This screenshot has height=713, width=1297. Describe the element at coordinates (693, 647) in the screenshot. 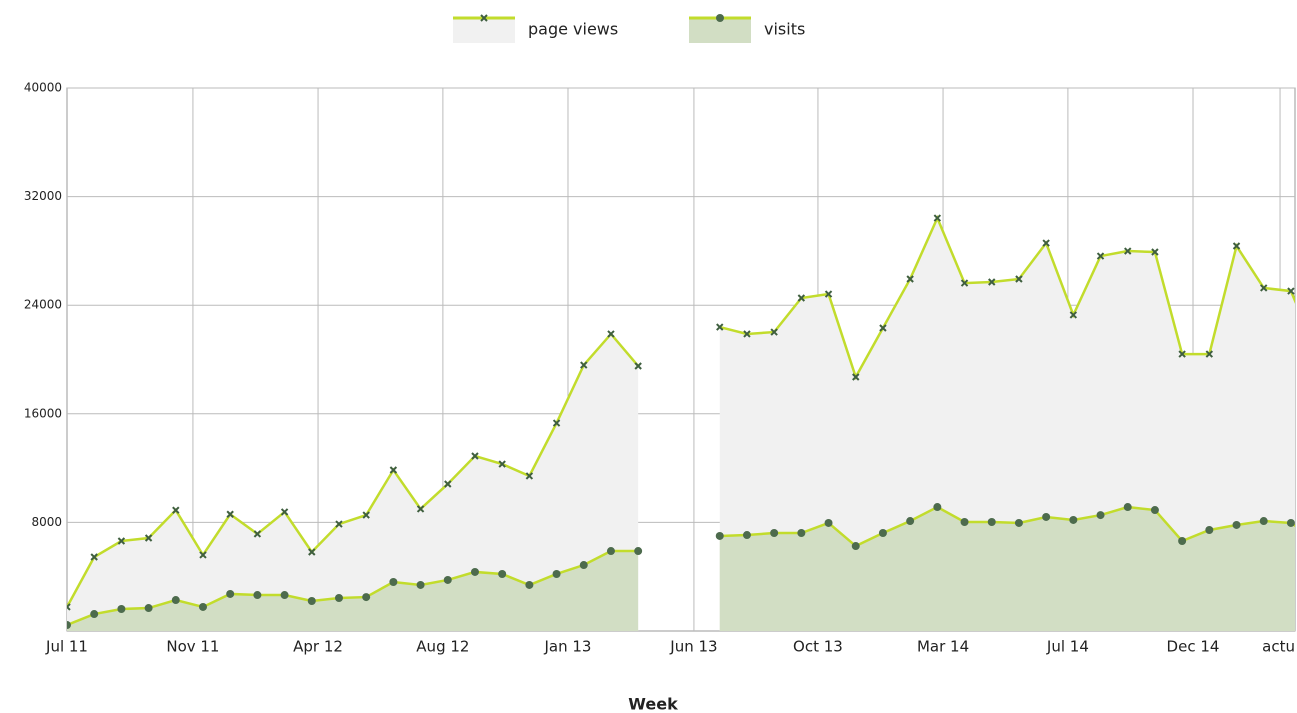

I see `x-tick-label: Jun 13` at that location.